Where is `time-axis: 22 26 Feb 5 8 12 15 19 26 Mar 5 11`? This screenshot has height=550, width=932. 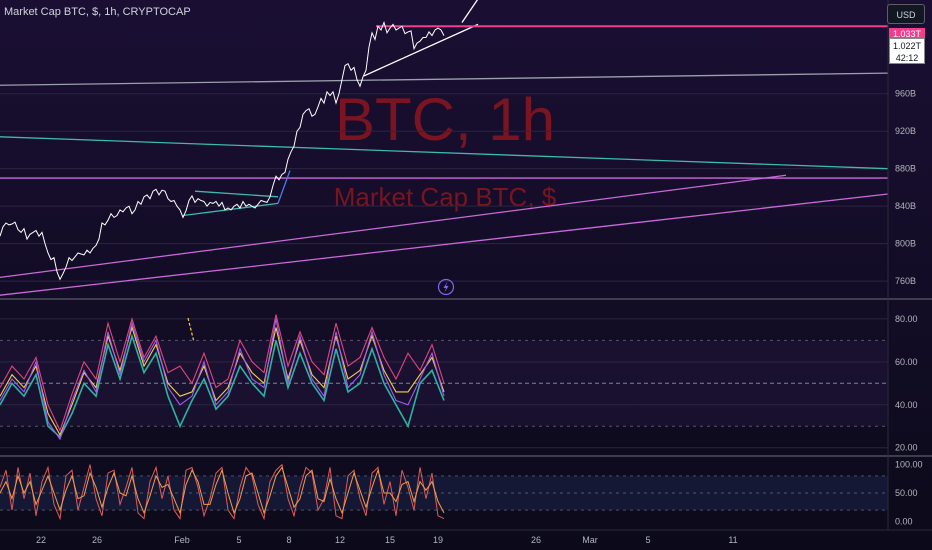 time-axis: 22 26 Feb 5 8 12 15 19 26 Mar 5 11 is located at coordinates (387, 540).